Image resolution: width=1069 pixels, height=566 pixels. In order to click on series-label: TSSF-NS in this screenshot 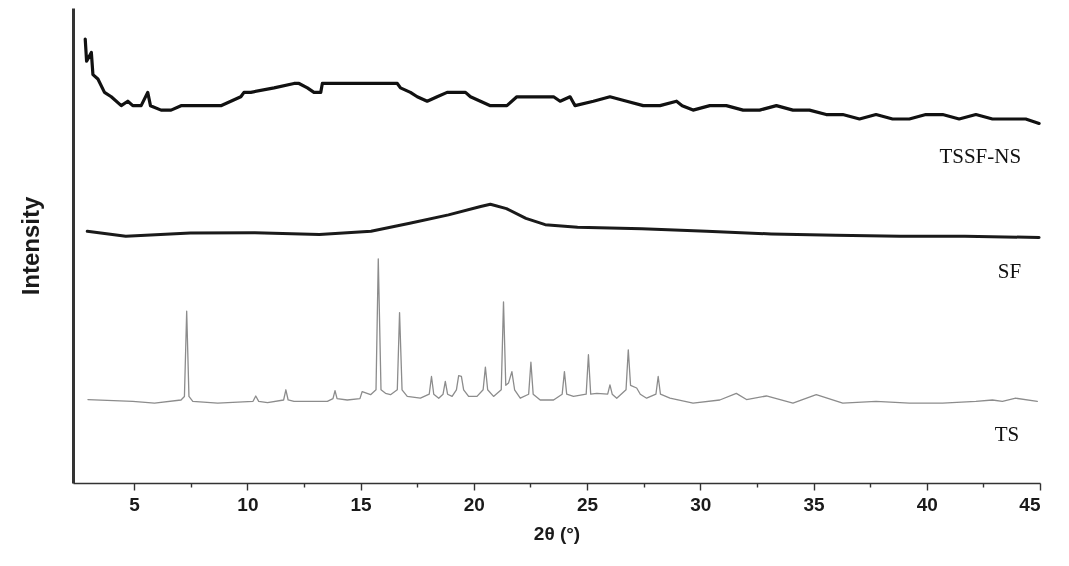, I will do `click(980, 156)`.